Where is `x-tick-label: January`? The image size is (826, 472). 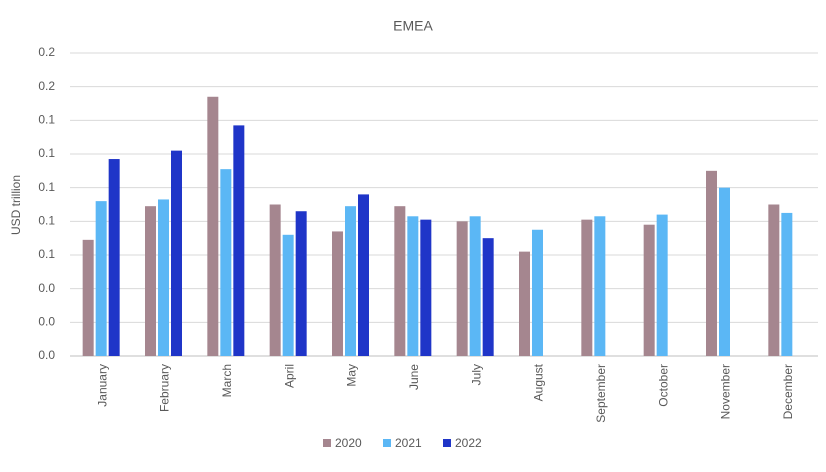
x-tick-label: January is located at coordinates (102, 385).